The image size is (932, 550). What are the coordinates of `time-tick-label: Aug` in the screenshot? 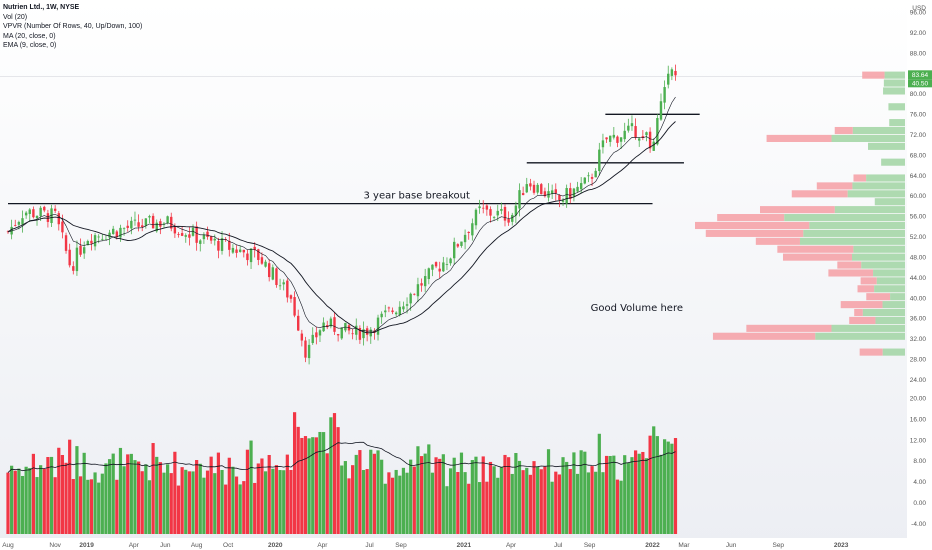 It's located at (197, 545).